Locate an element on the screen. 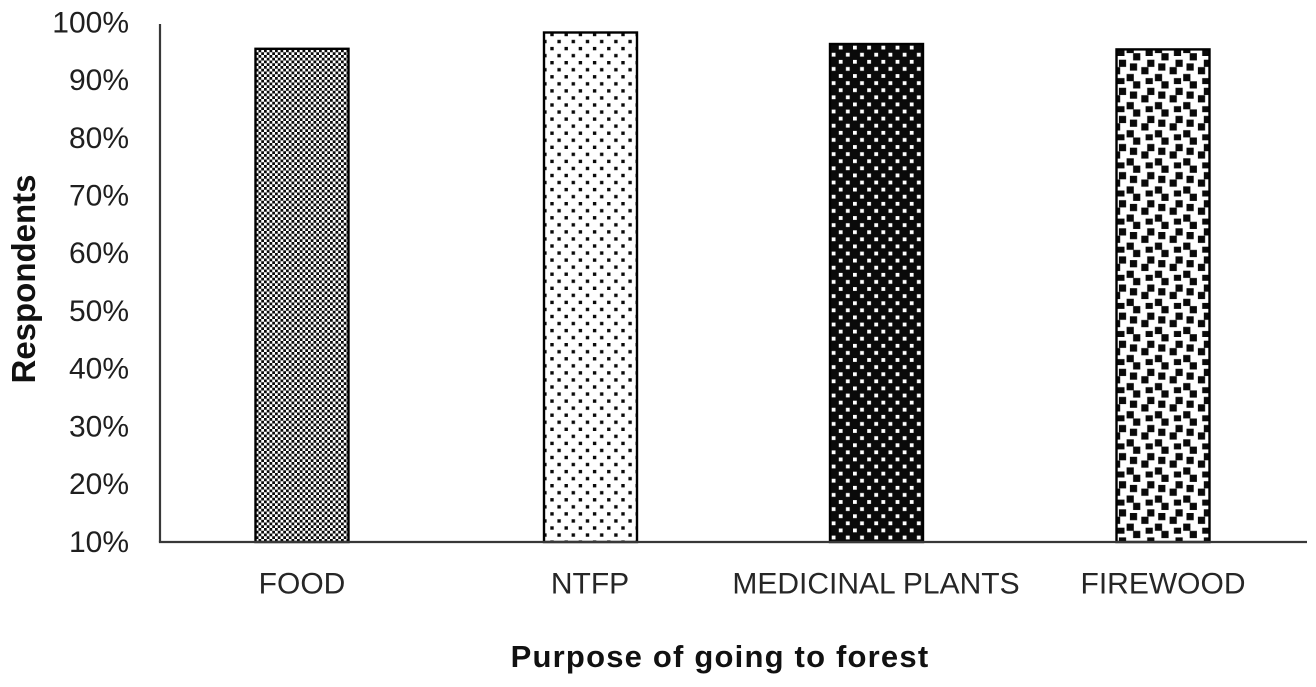  svg-text: 80% is located at coordinates (99, 138).